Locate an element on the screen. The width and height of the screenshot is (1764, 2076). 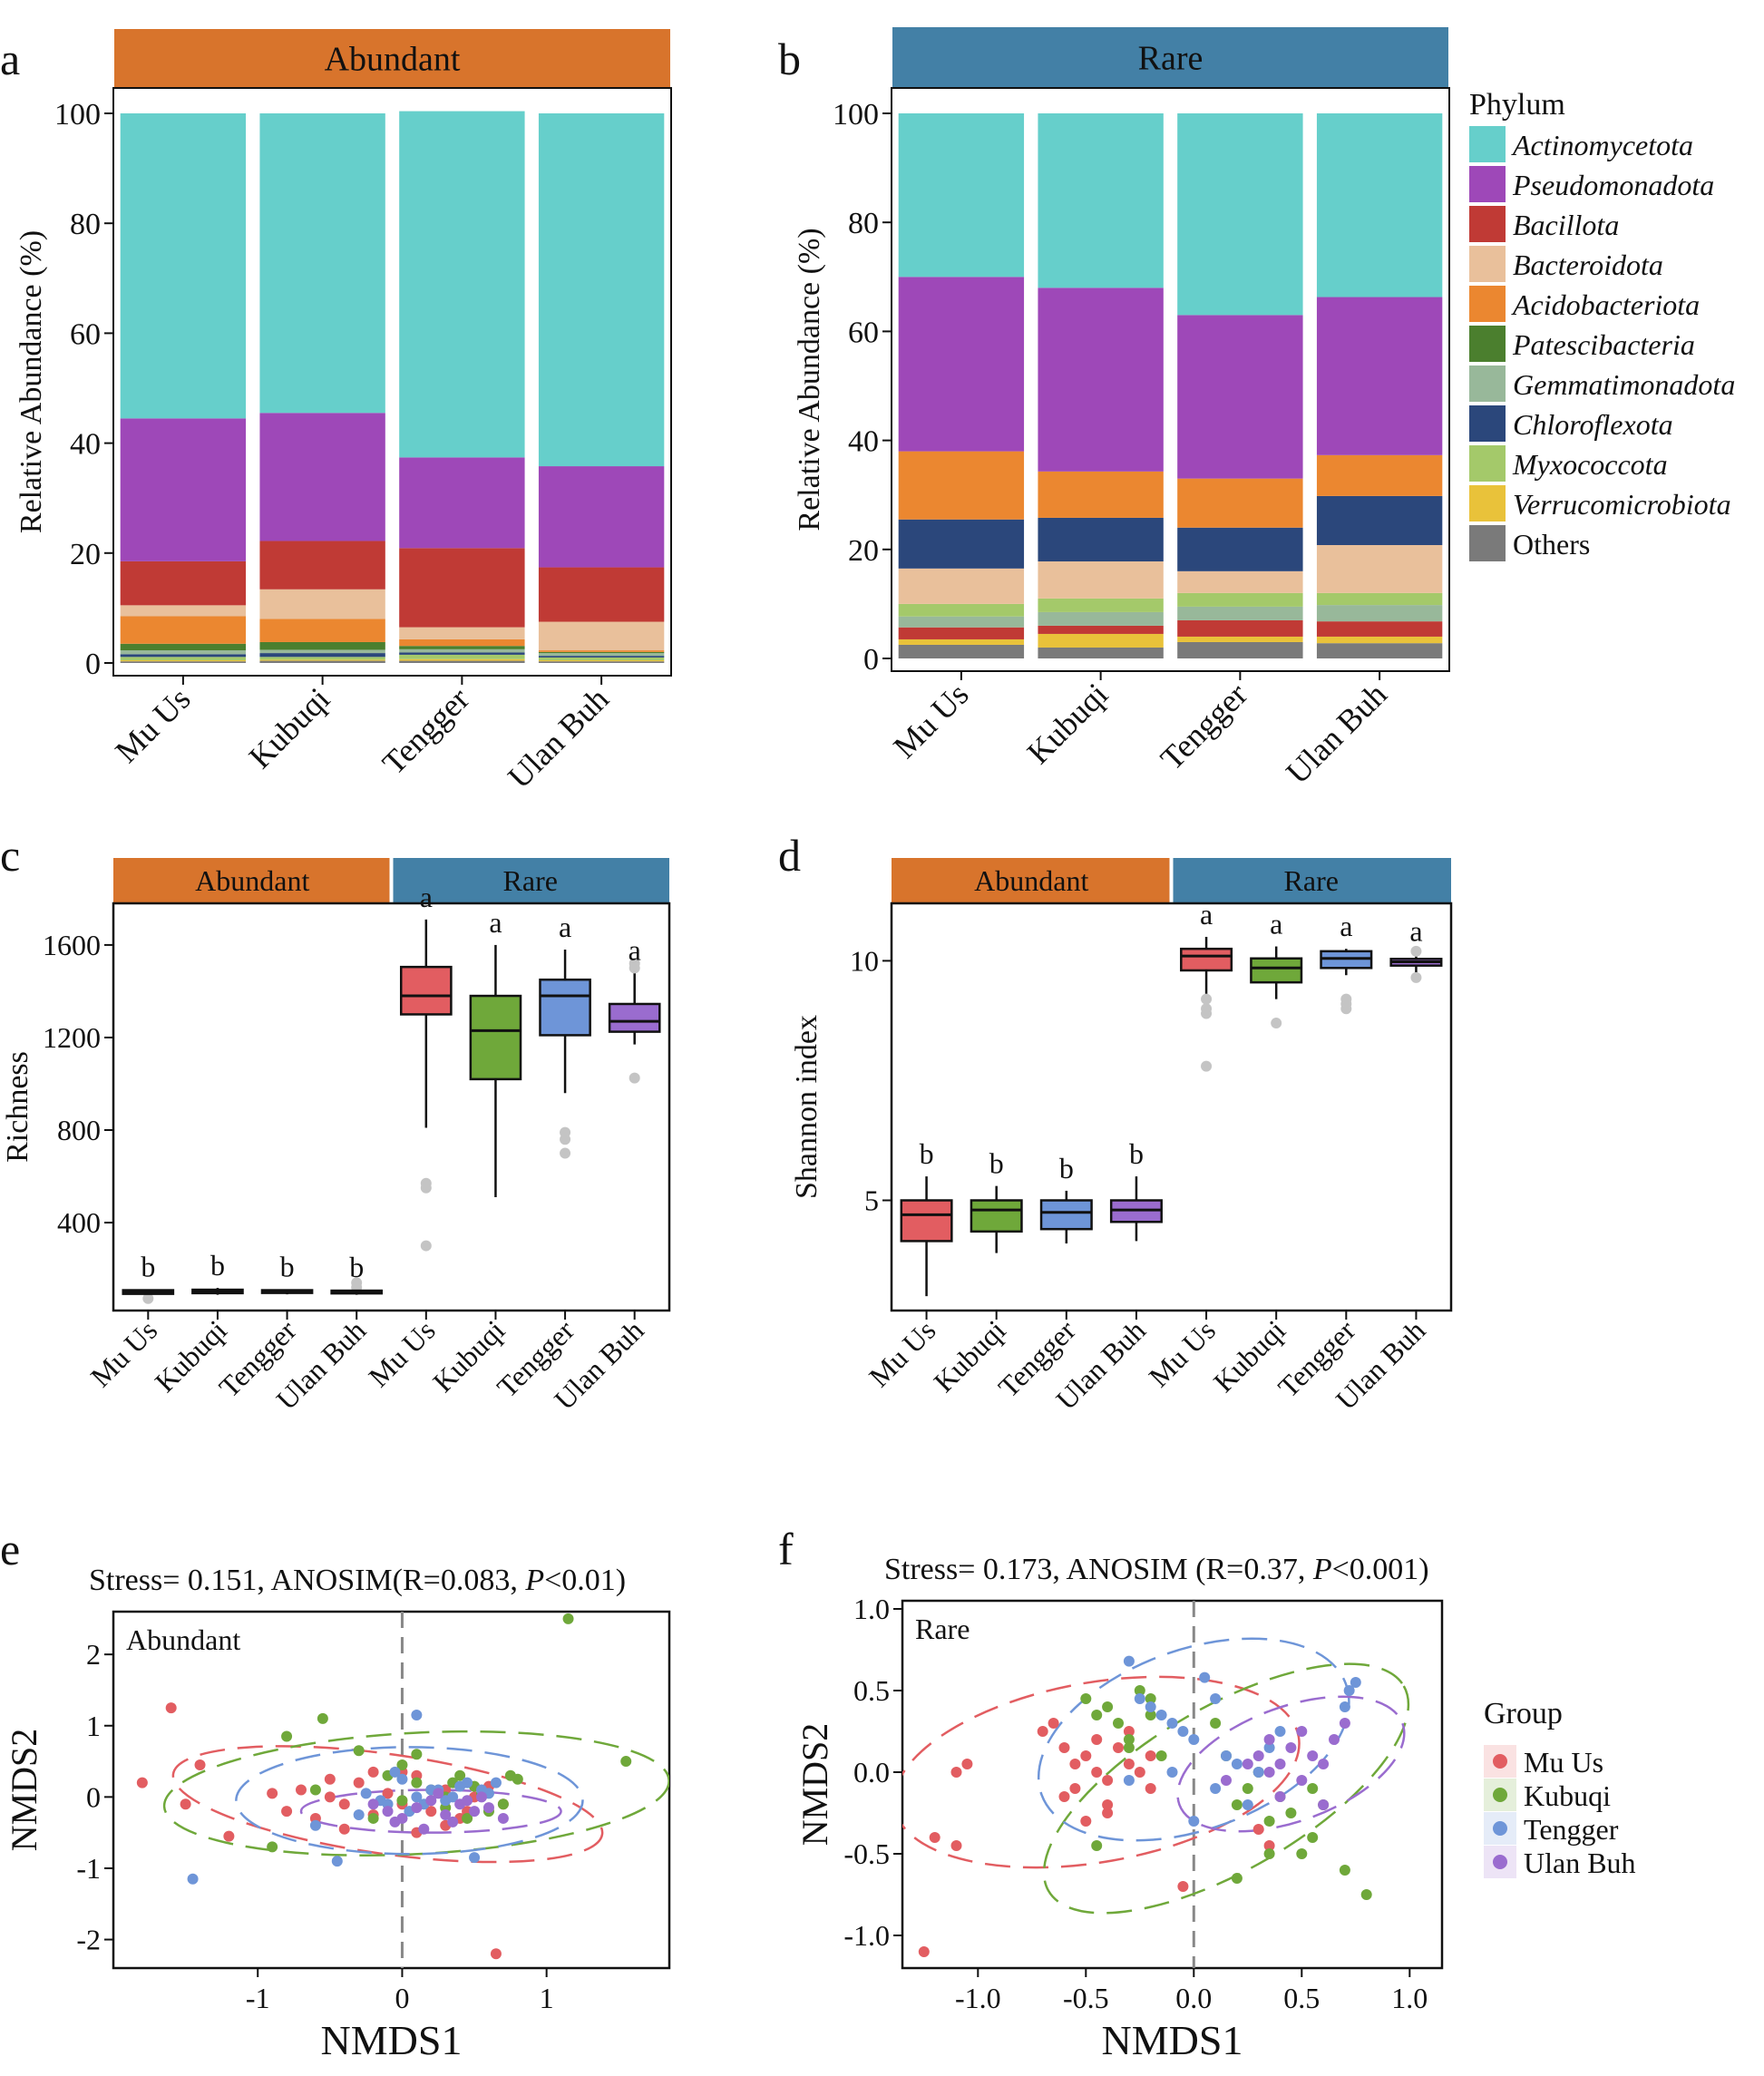
y-tick-label: 80 is located at coordinates (863, 224).